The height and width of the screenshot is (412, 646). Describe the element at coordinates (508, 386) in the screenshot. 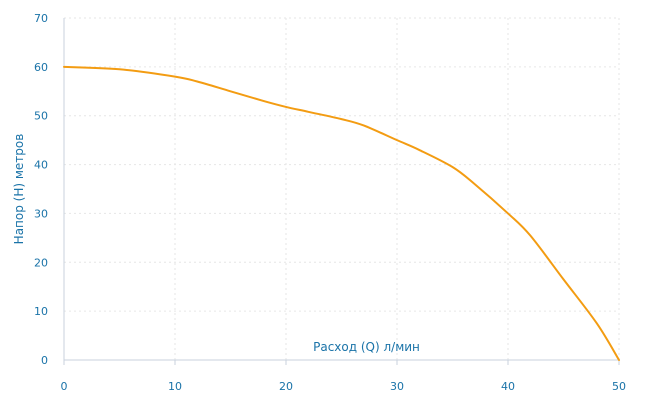

I see `x-tick-label: 40` at that location.